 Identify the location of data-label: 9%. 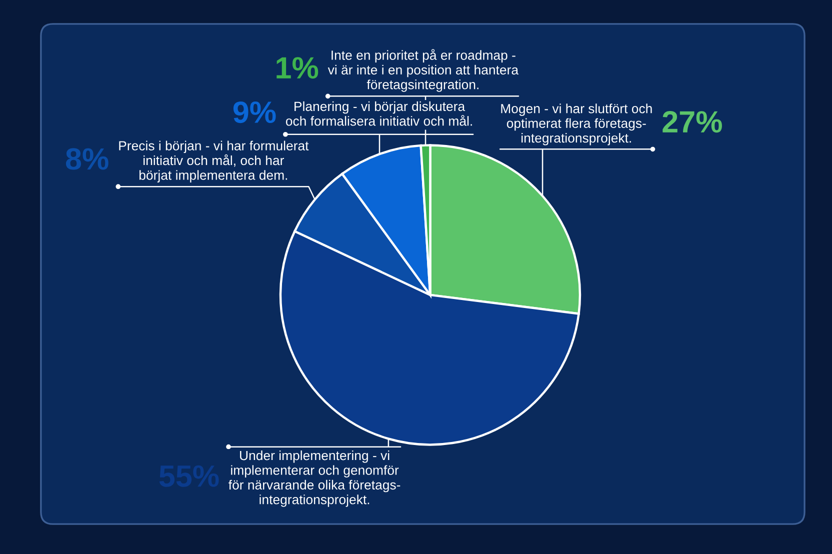
(254, 112).